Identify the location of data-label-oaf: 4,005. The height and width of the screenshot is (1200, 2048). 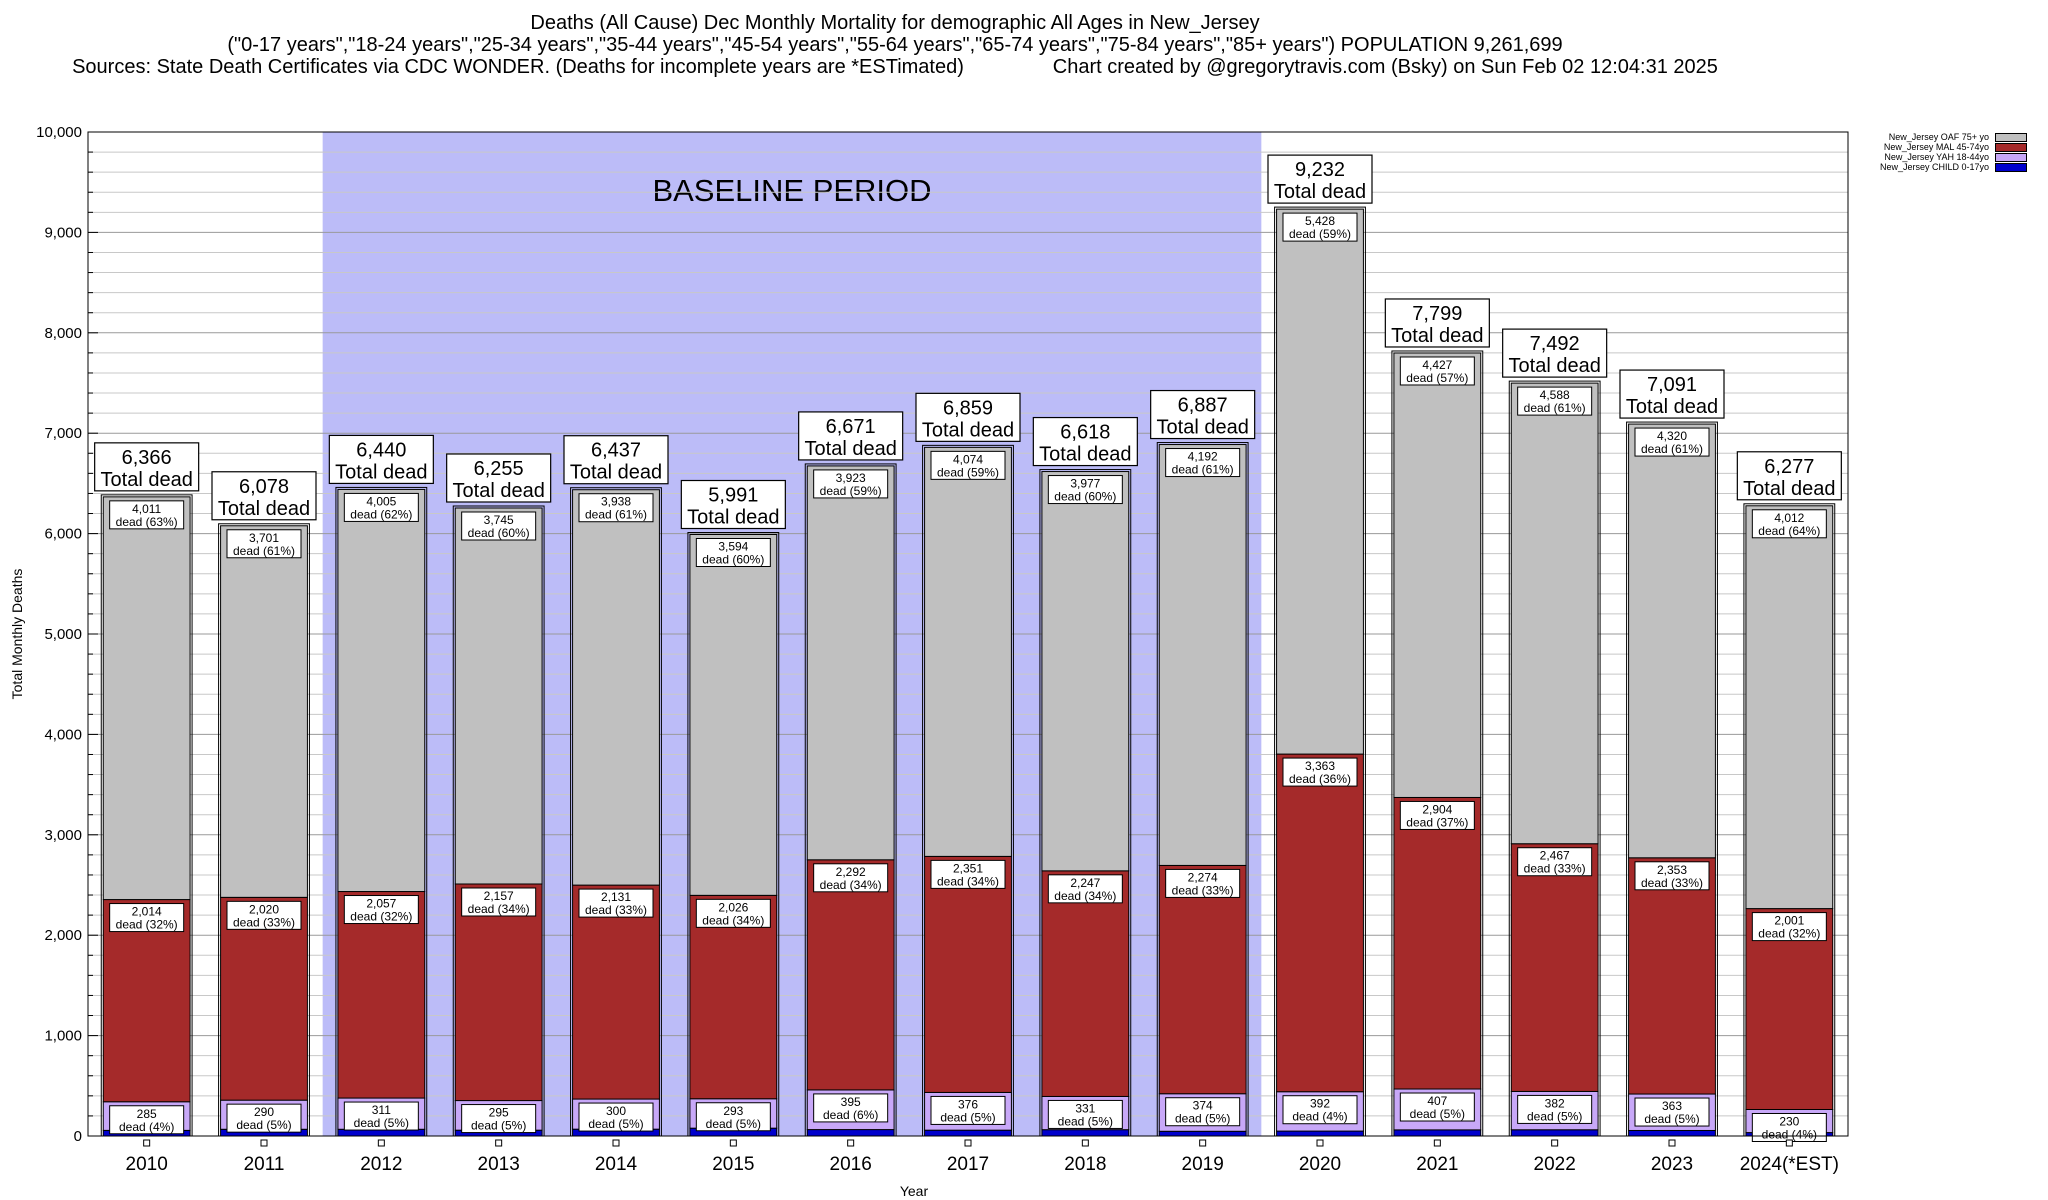
(381, 501).